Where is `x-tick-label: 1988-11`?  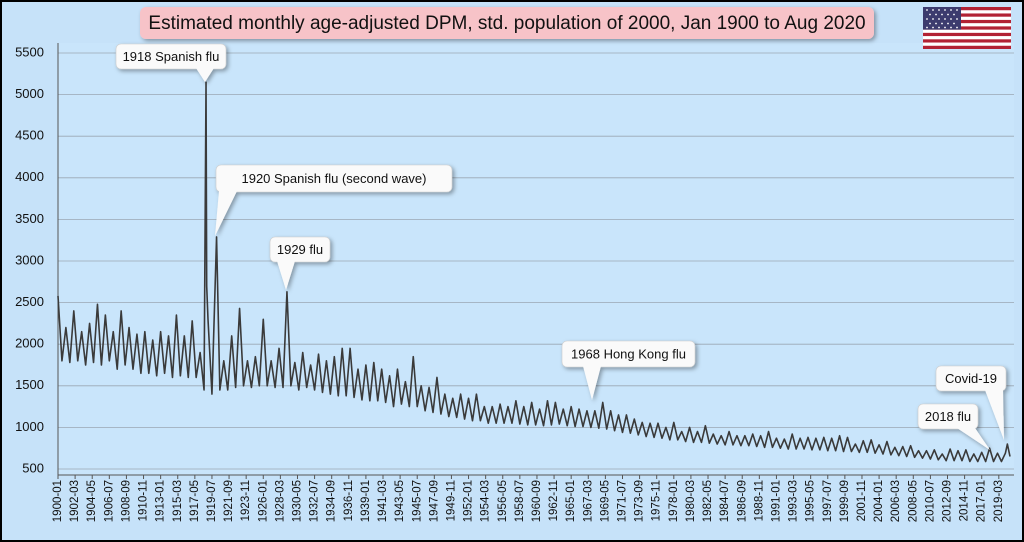
x-tick-label: 1988-11 is located at coordinates (759, 500).